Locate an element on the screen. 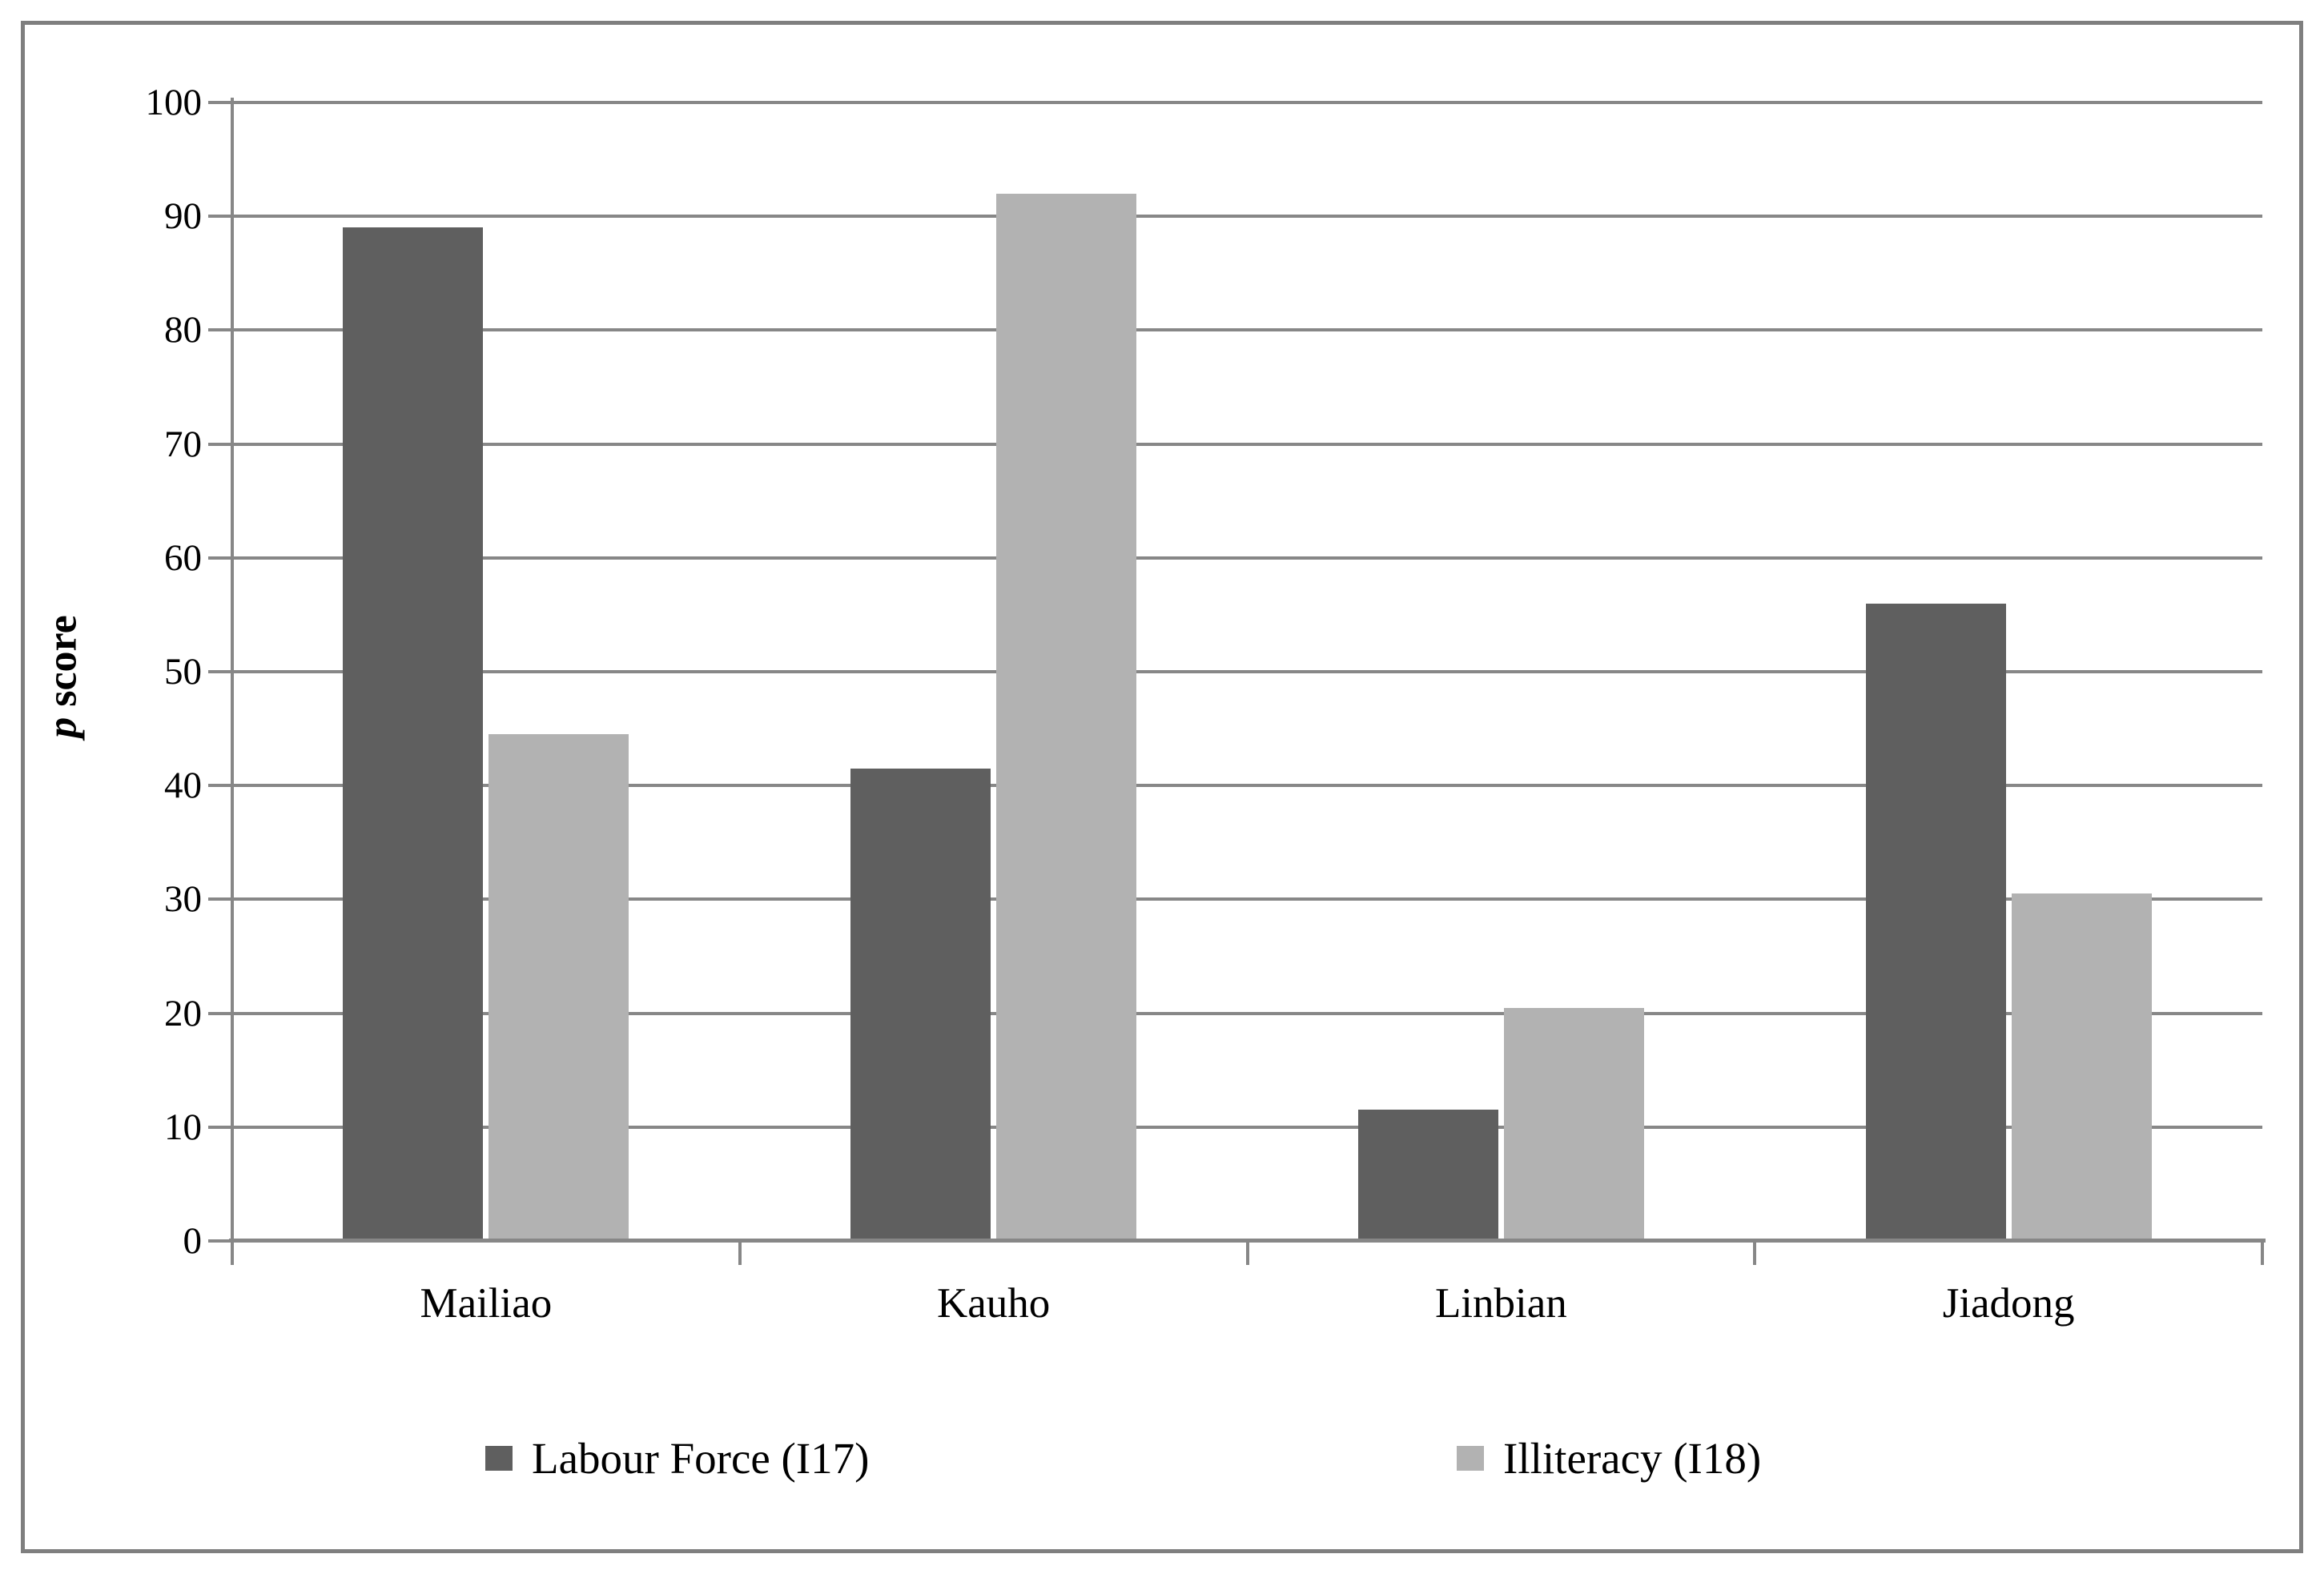 Image resolution: width=2324 pixels, height=1574 pixels. x-axis-label-kauho: Kauho is located at coordinates (993, 1303).